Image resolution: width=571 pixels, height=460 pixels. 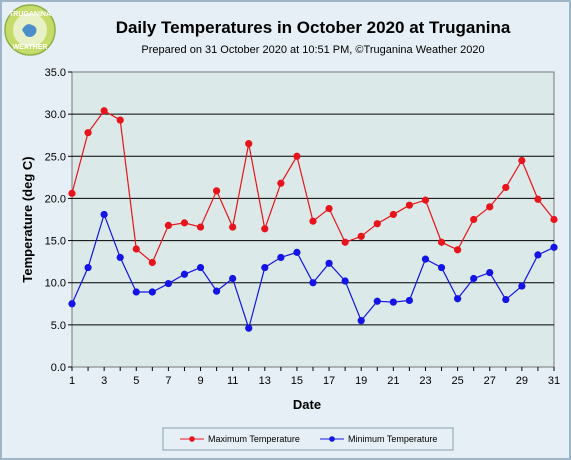 I want to click on y-axis-label: Temperature (deg C), so click(x=27, y=219).